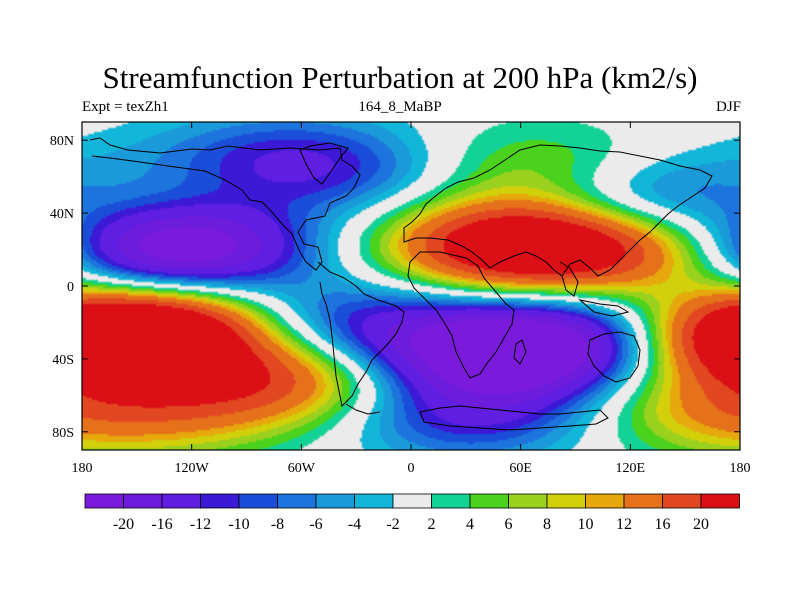 This screenshot has height=600, width=800. I want to click on season-label: DJF, so click(728, 107).